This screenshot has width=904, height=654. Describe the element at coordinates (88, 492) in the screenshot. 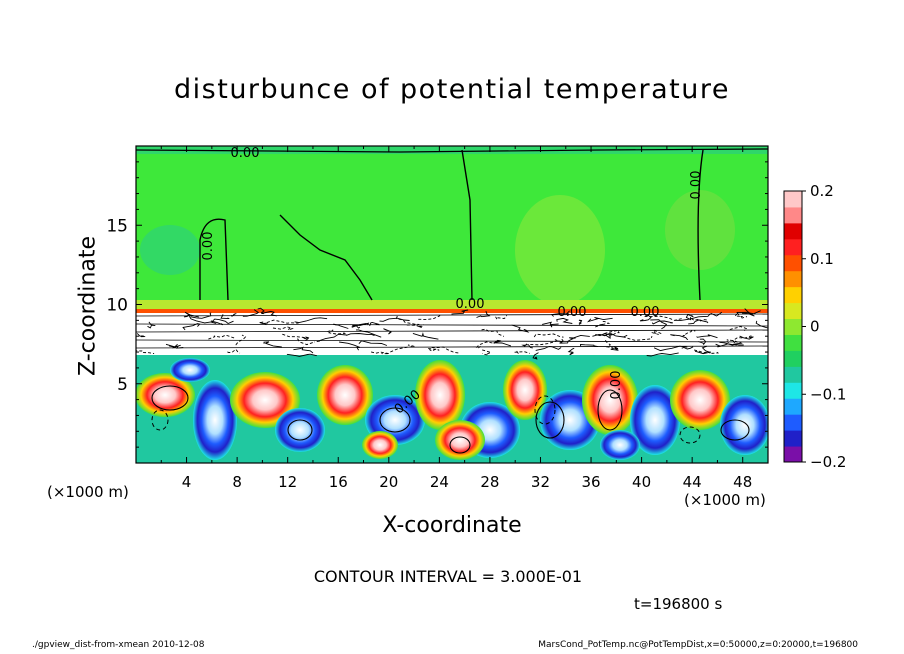

I see `x-unit-left: (×1000 m)` at that location.